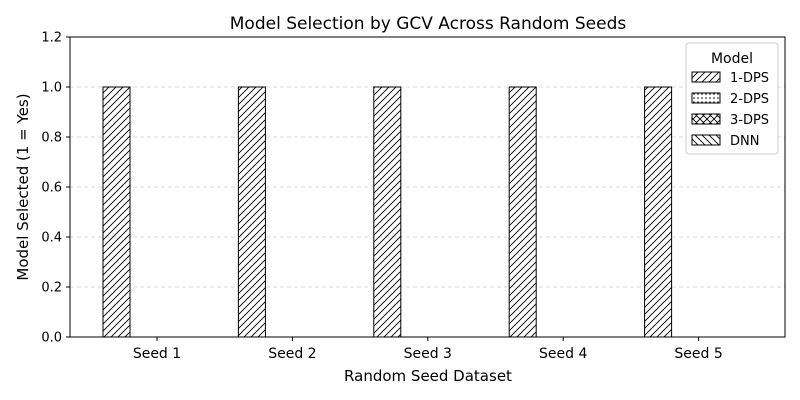 This screenshot has width=800, height=400. I want to click on x-tick-label: Seed 5, so click(698, 354).